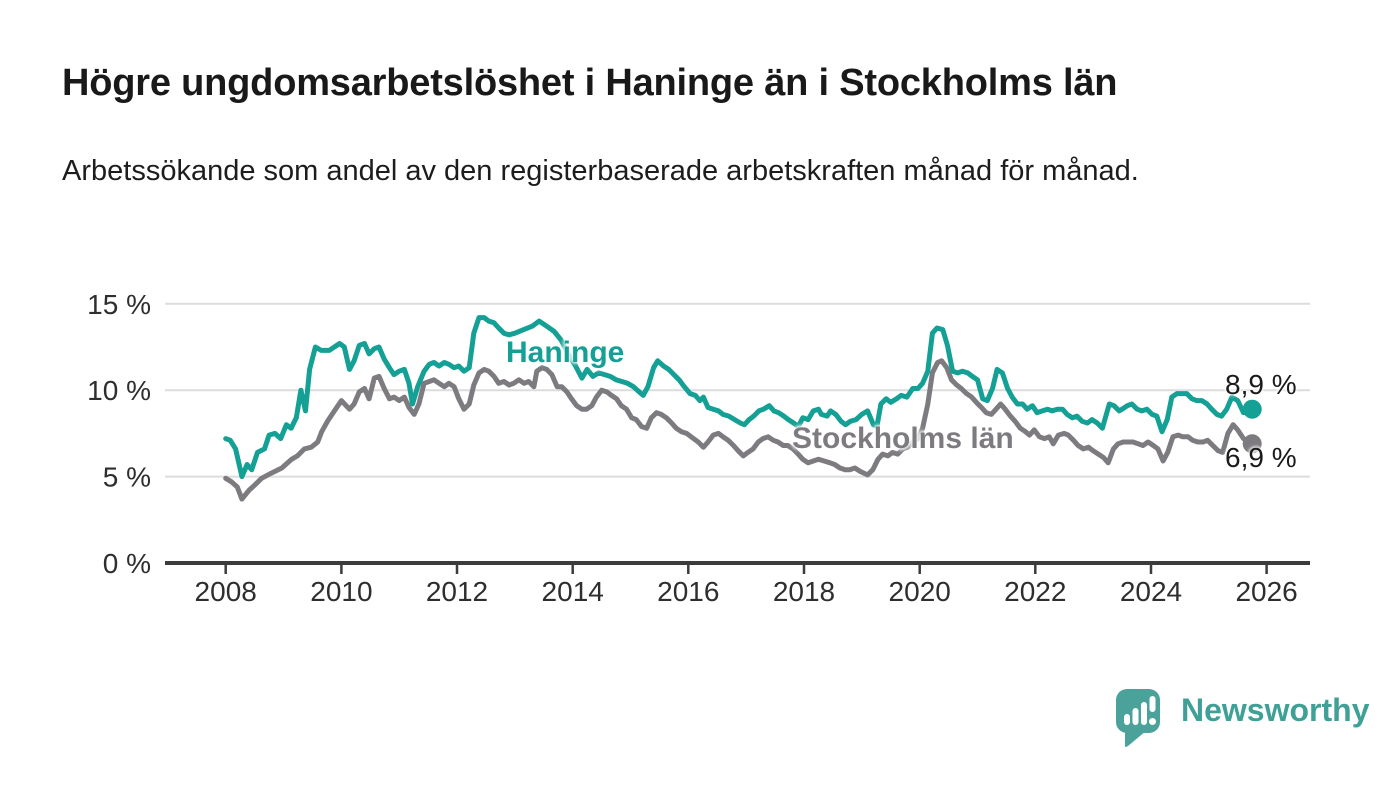 The height and width of the screenshot is (794, 1400). What do you see at coordinates (1266, 591) in the screenshot?
I see `x-axis-tick-label: 2026` at bounding box center [1266, 591].